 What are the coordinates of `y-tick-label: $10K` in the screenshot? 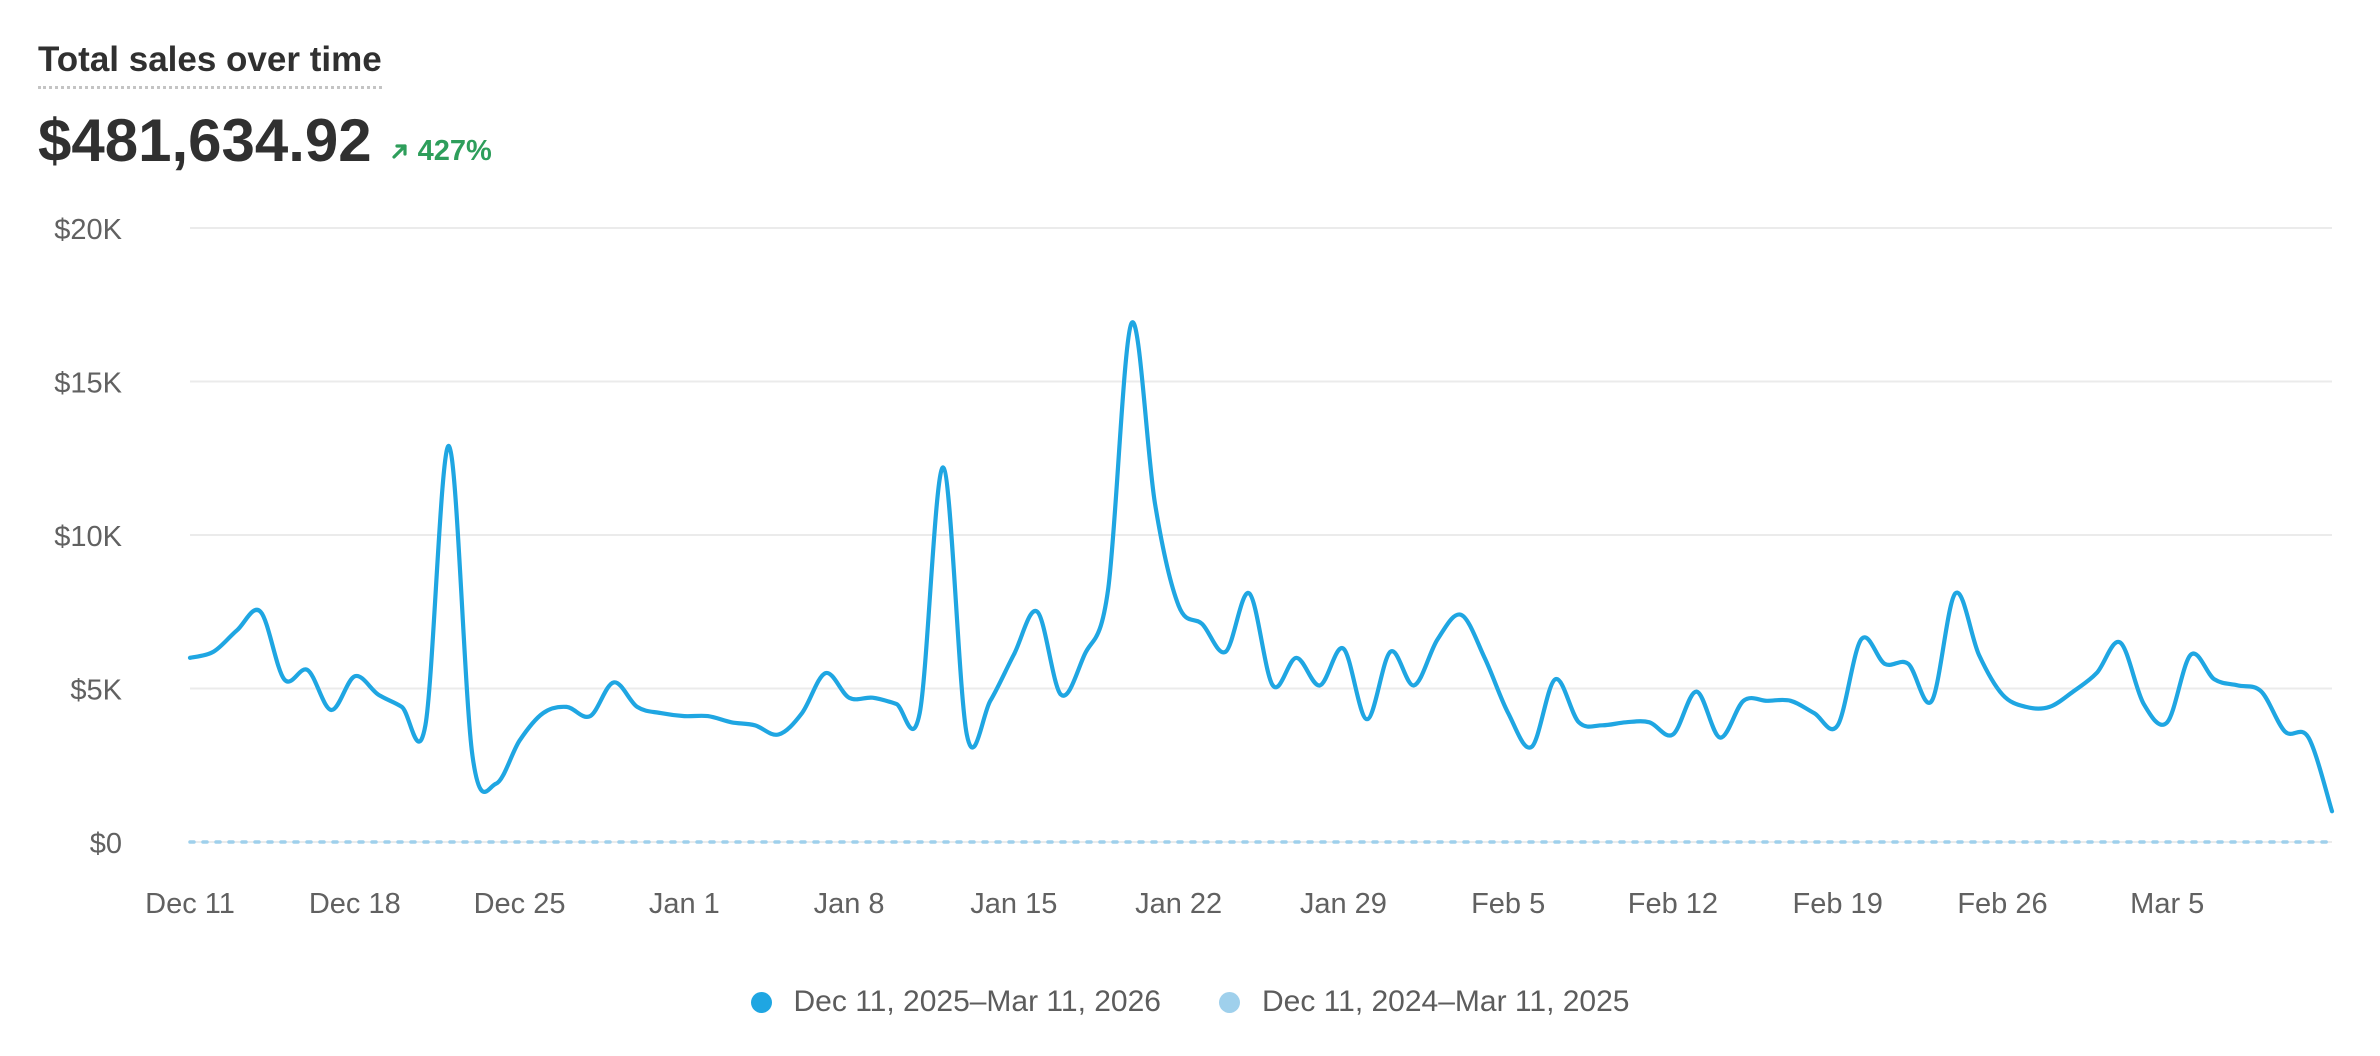 It's located at (88, 537).